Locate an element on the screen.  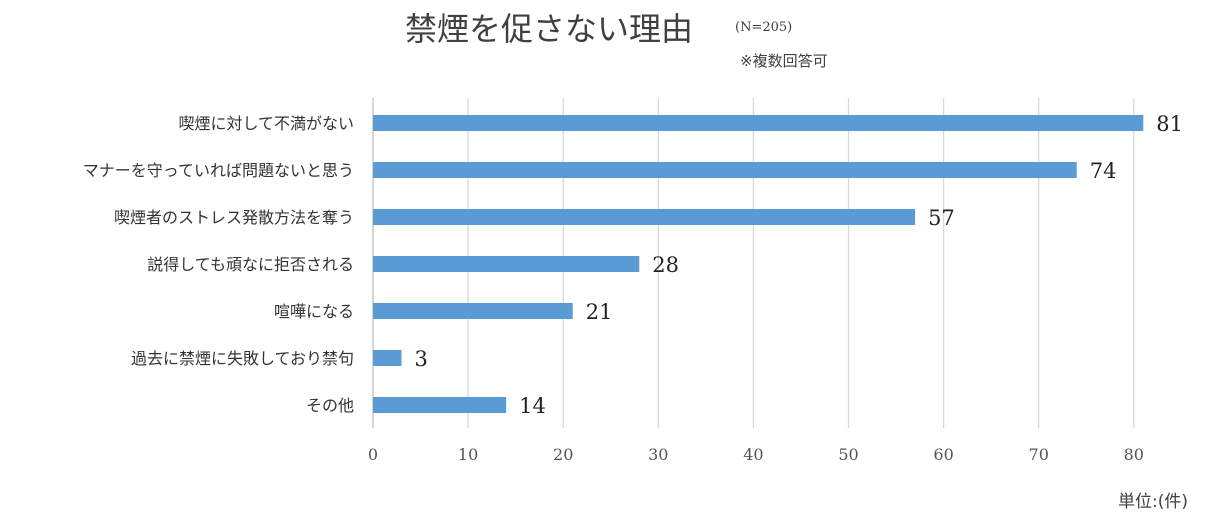
x-tick-0: 0 is located at coordinates (373, 454).